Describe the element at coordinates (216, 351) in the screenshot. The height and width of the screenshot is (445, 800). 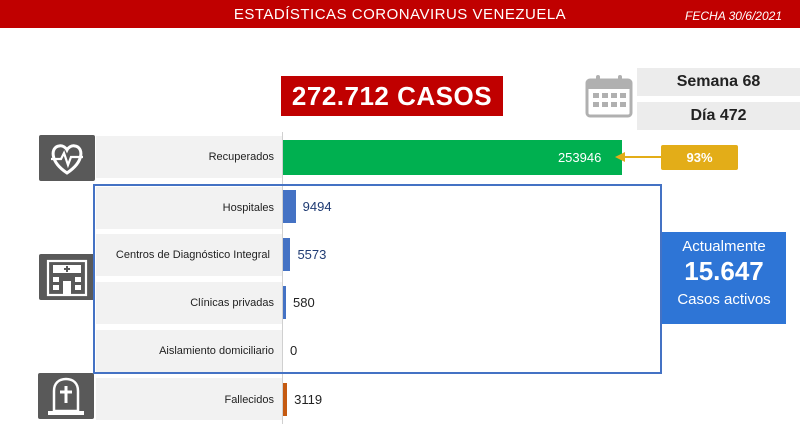
I see `category-label-aislamiento: Aislamiento domiciliario` at that location.